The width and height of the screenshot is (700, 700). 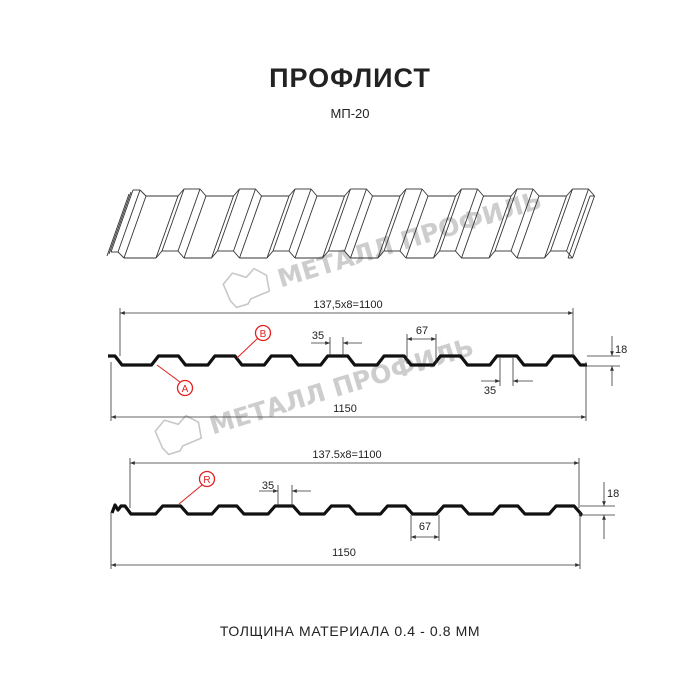 What do you see at coordinates (247, 348) in the screenshot?
I see `callout-b-leader` at bounding box center [247, 348].